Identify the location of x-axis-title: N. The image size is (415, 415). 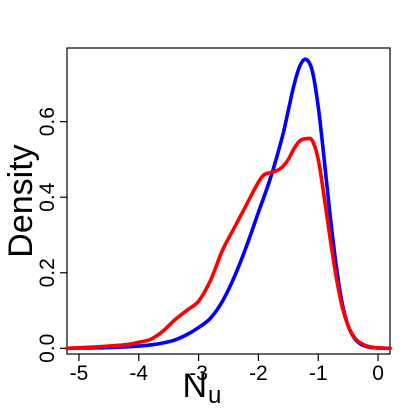
(194, 386).